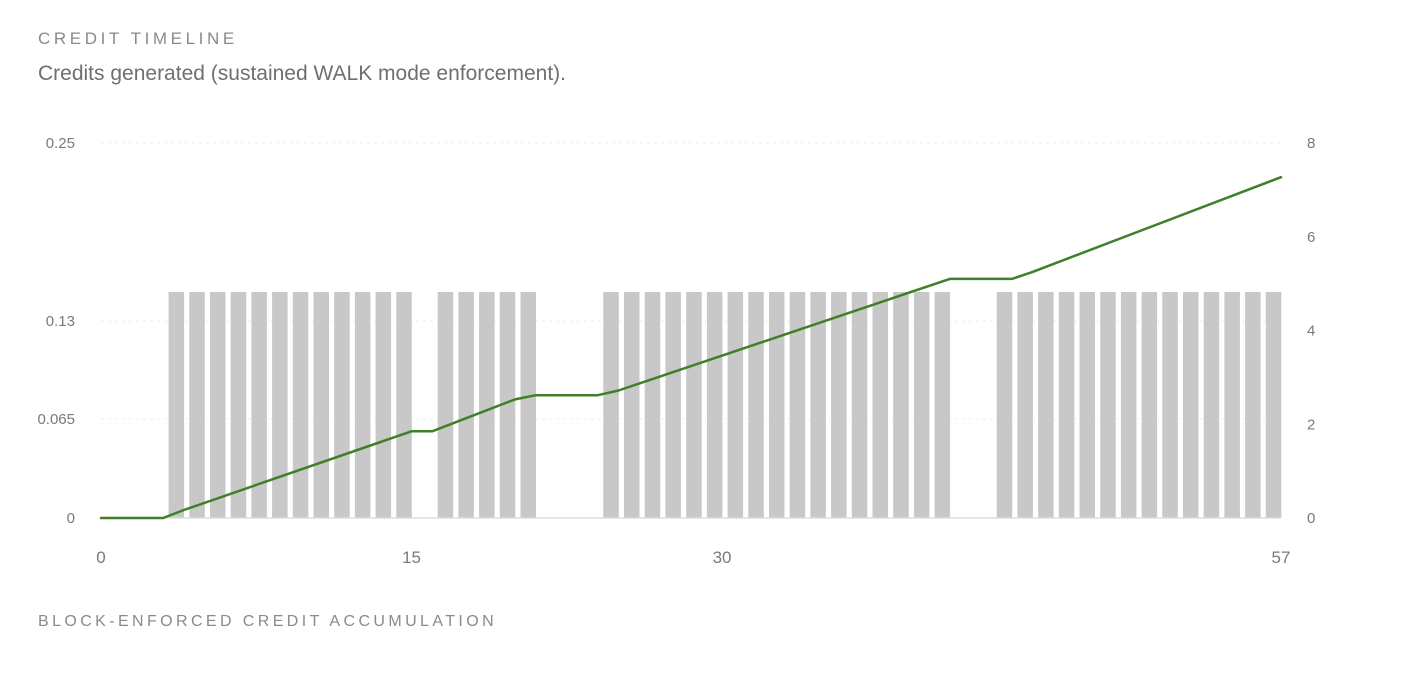 Image resolution: width=1422 pixels, height=680 pixels. Describe the element at coordinates (1311, 424) in the screenshot. I see `right-axis-tick: 2` at that location.